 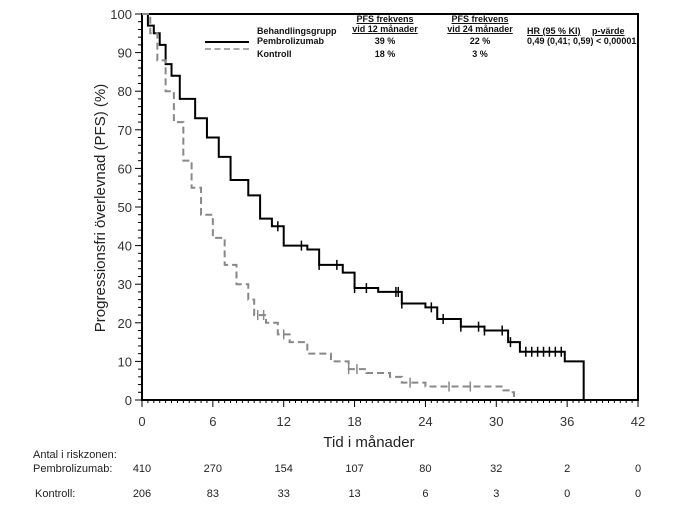 What do you see at coordinates (554, 31) in the screenshot?
I see `legend-header-hr: HR (95 % KI)` at bounding box center [554, 31].